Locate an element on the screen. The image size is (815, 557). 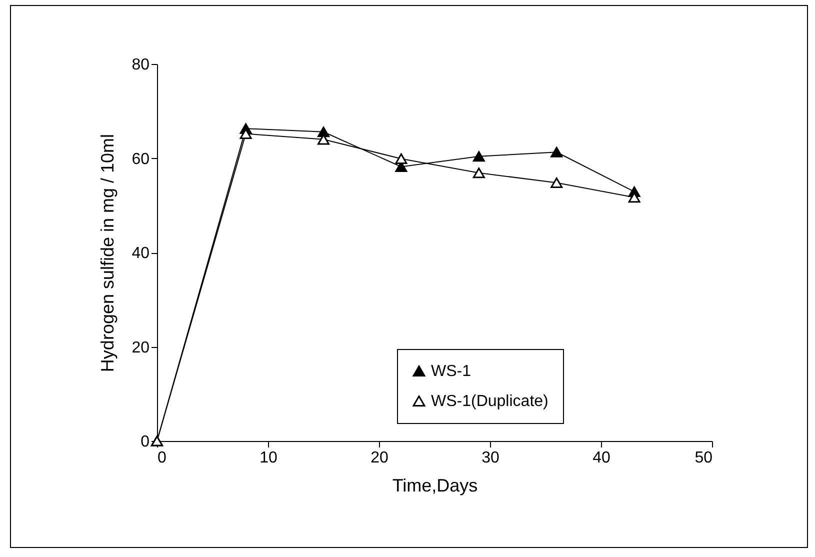
legend-label: WS-1 is located at coordinates (451, 371).